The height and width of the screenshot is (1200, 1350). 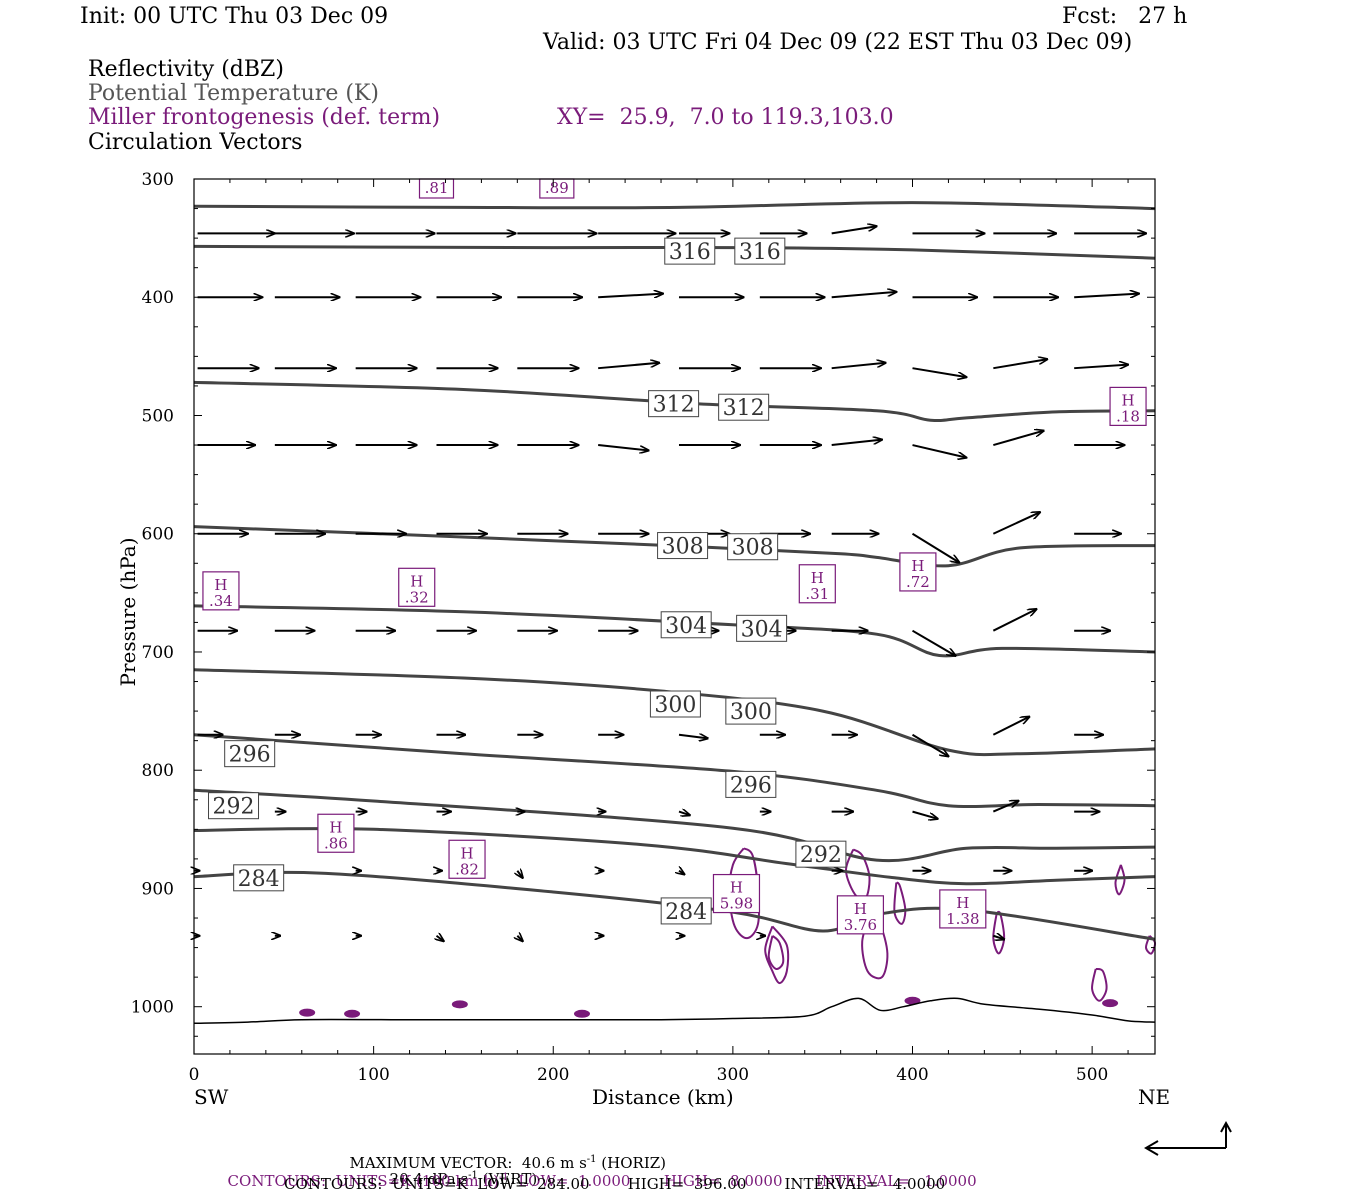 I want to click on fronto-contours-units: CONTOURS: UNITS=K (100 km h), so click(x=363, y=1181).